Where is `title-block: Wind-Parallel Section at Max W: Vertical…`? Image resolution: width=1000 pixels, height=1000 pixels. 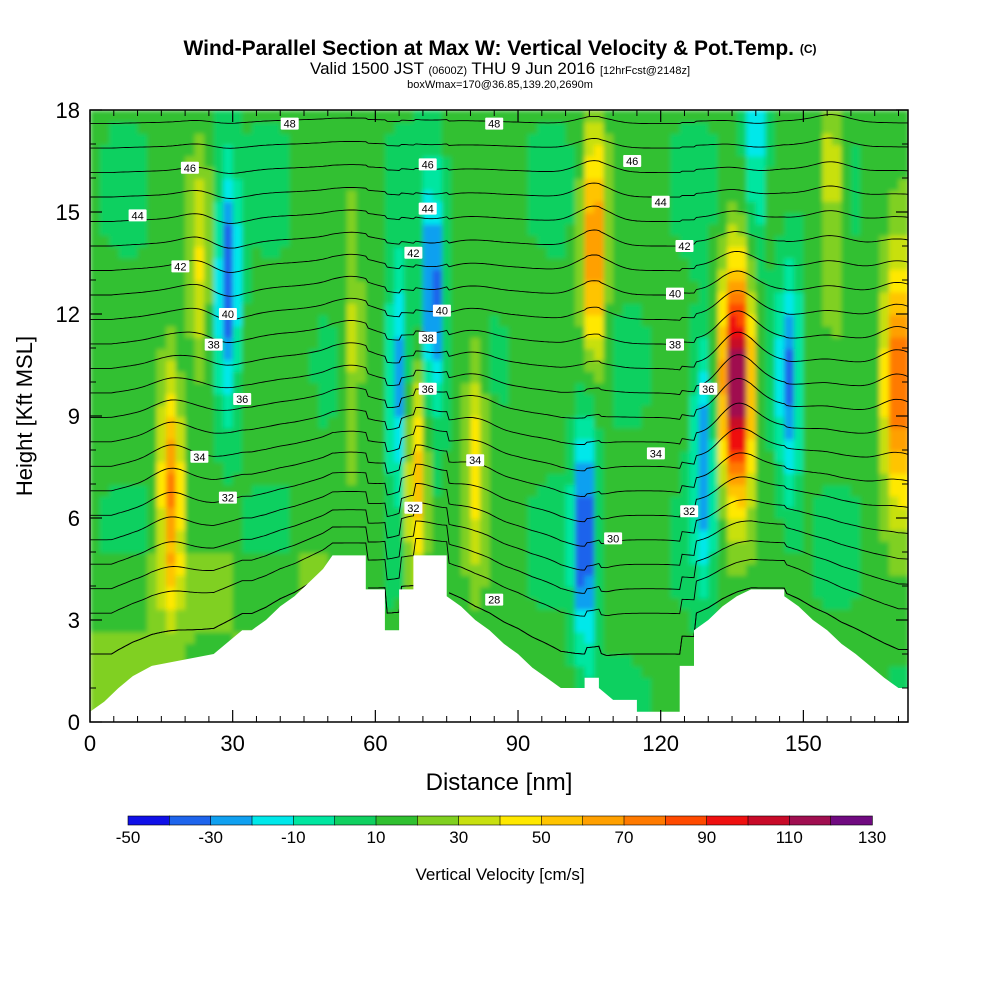
title-block: Wind-Parallel Section at Max W: Vertical… is located at coordinates (500, 64).